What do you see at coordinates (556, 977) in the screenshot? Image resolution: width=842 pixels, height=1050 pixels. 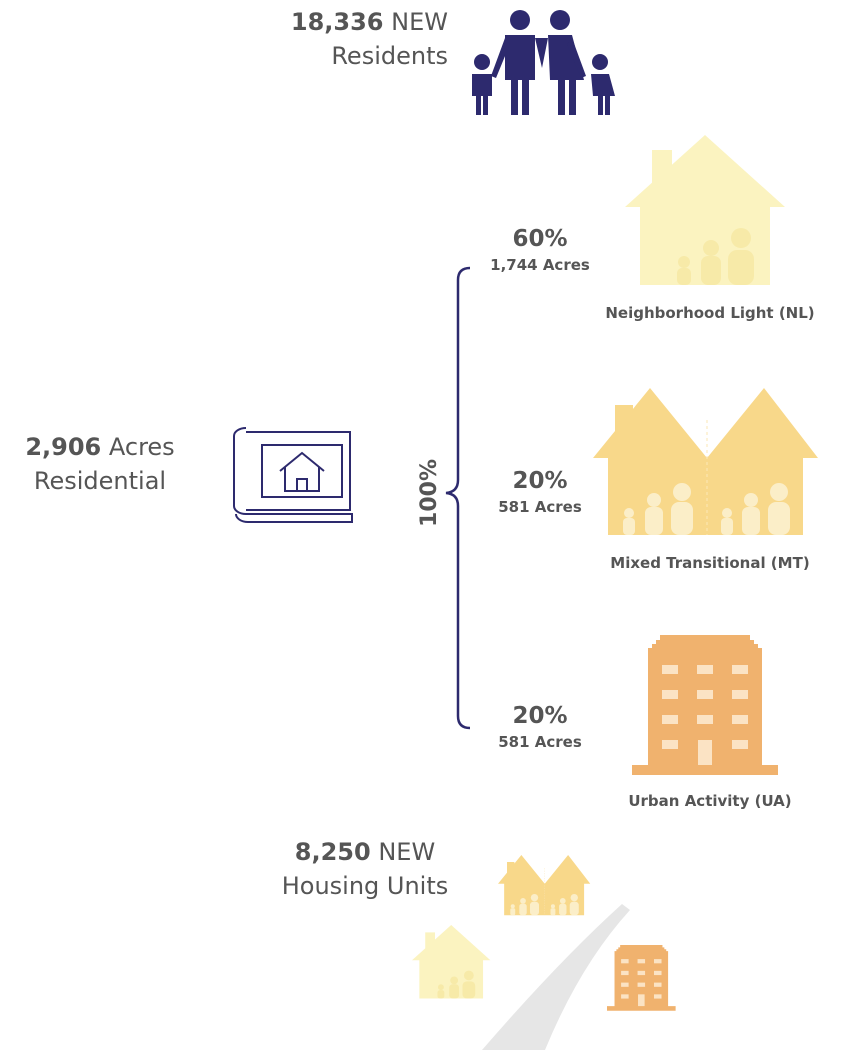 I see `road` at bounding box center [556, 977].